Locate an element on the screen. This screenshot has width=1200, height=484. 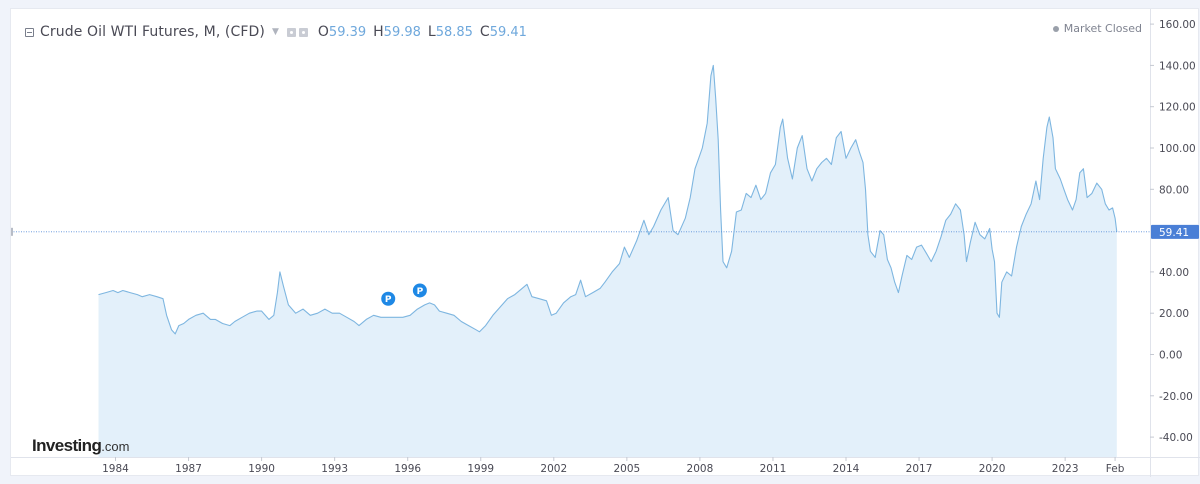
high-label: H is located at coordinates (378, 32).